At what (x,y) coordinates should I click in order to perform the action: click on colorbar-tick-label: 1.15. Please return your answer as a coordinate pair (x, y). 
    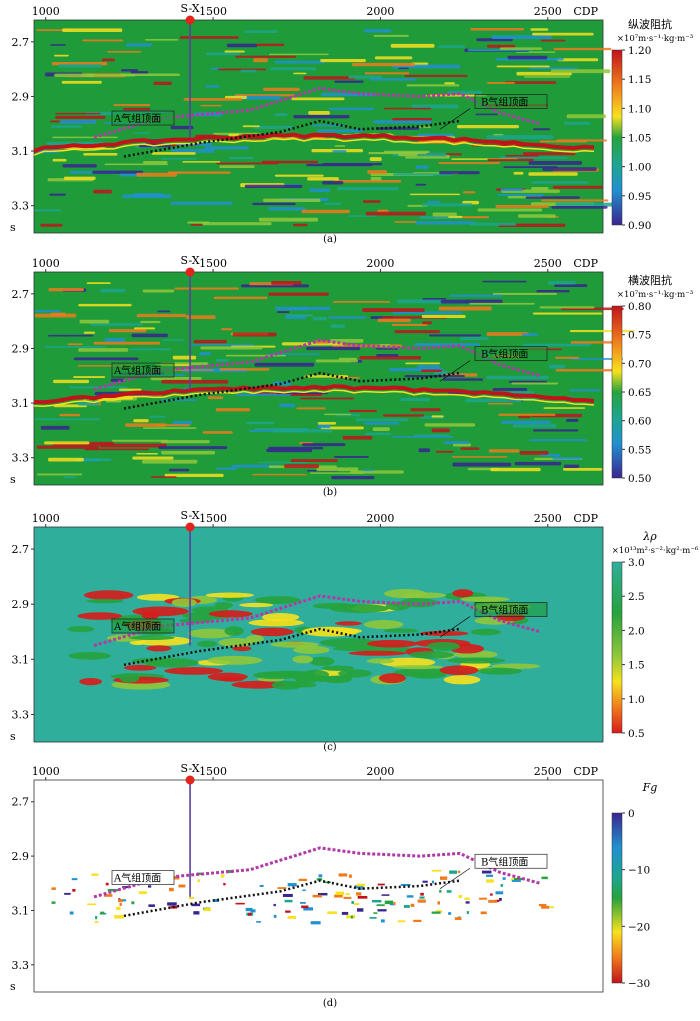
    Looking at the image, I should click on (639, 80).